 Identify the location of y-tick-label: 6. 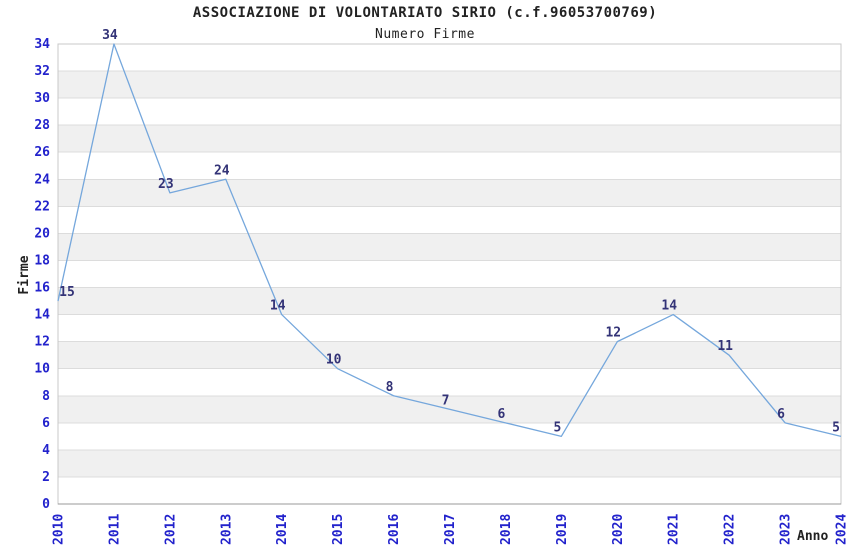
(46, 423).